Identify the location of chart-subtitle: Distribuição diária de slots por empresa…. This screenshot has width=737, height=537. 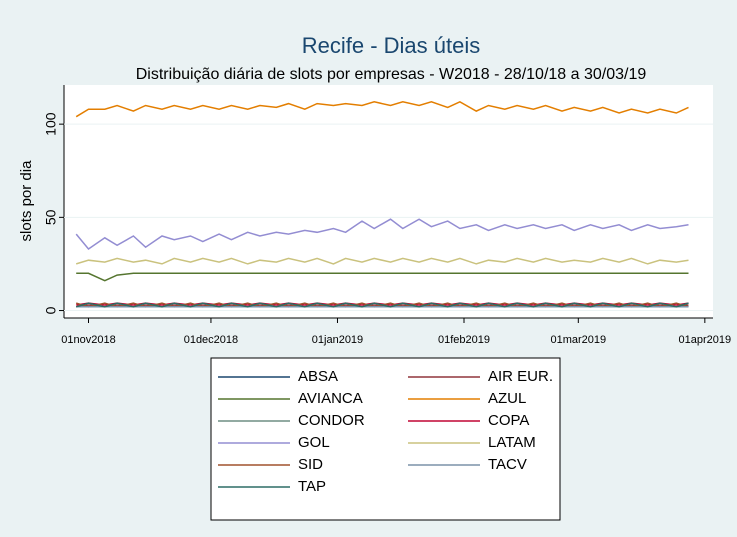
(391, 74).